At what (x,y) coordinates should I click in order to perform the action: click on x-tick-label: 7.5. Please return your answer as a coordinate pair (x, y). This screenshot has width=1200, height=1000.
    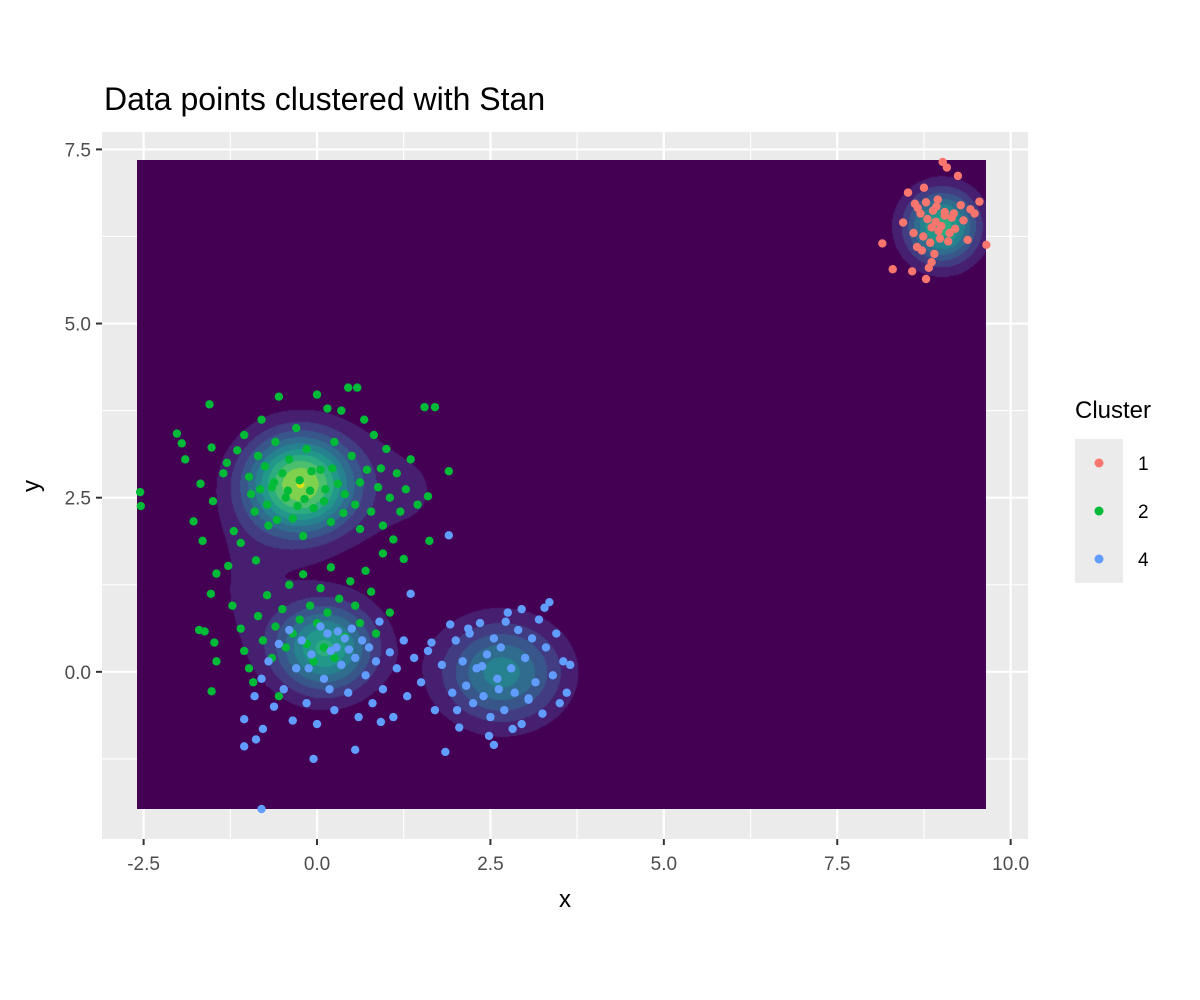
    Looking at the image, I should click on (837, 864).